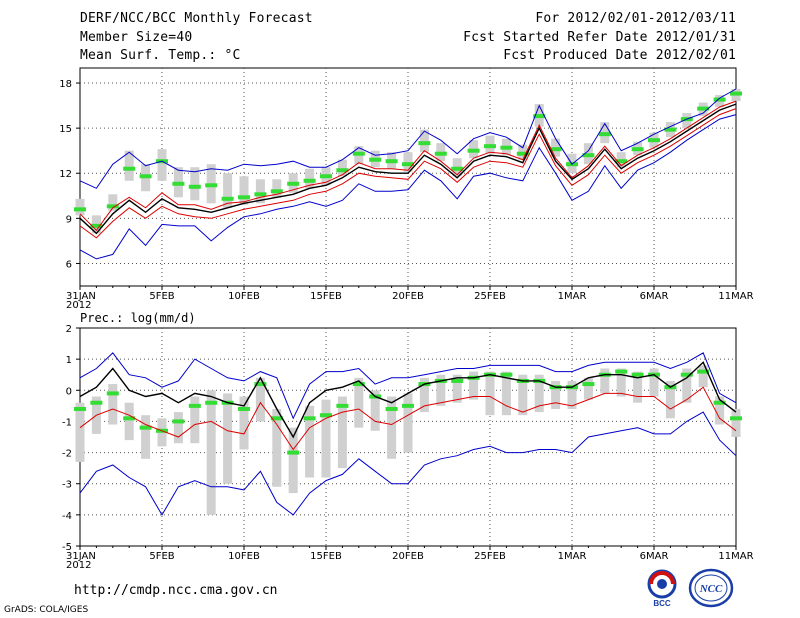 This screenshot has width=800, height=618. I want to click on y-tick-label: -4, so click(67, 516).